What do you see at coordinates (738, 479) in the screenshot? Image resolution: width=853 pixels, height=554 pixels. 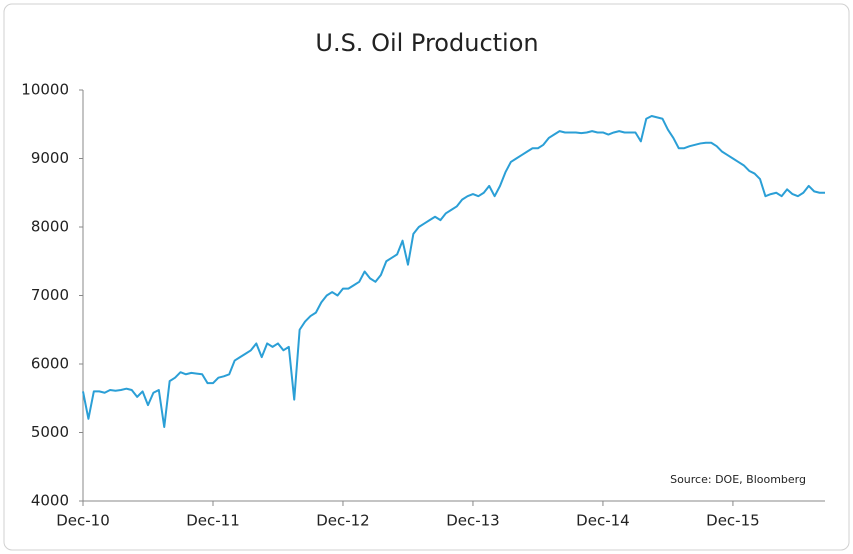 I see `source-note: Source: DOE, Bloomberg` at bounding box center [738, 479].